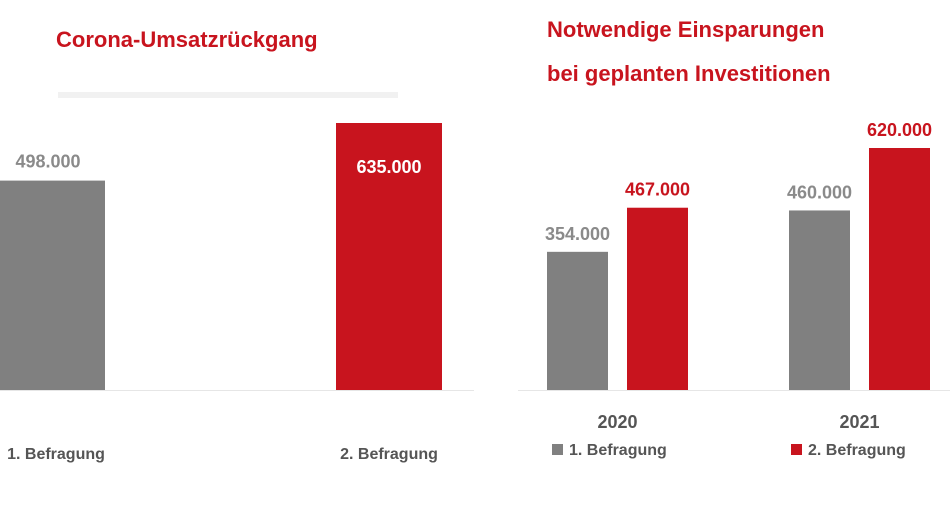 The image size is (950, 511). I want to click on legend-swatch-grey, so click(557, 449).